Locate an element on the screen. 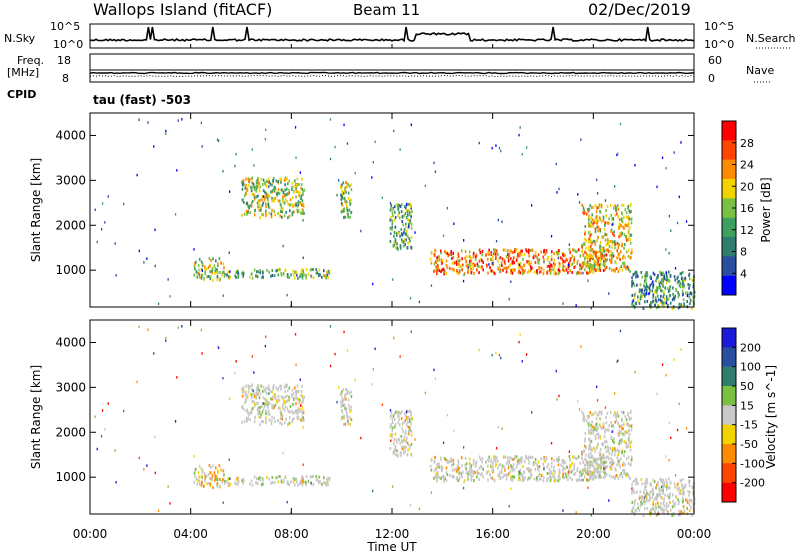  velocity-colorbar-segment is located at coordinates (729, 396).